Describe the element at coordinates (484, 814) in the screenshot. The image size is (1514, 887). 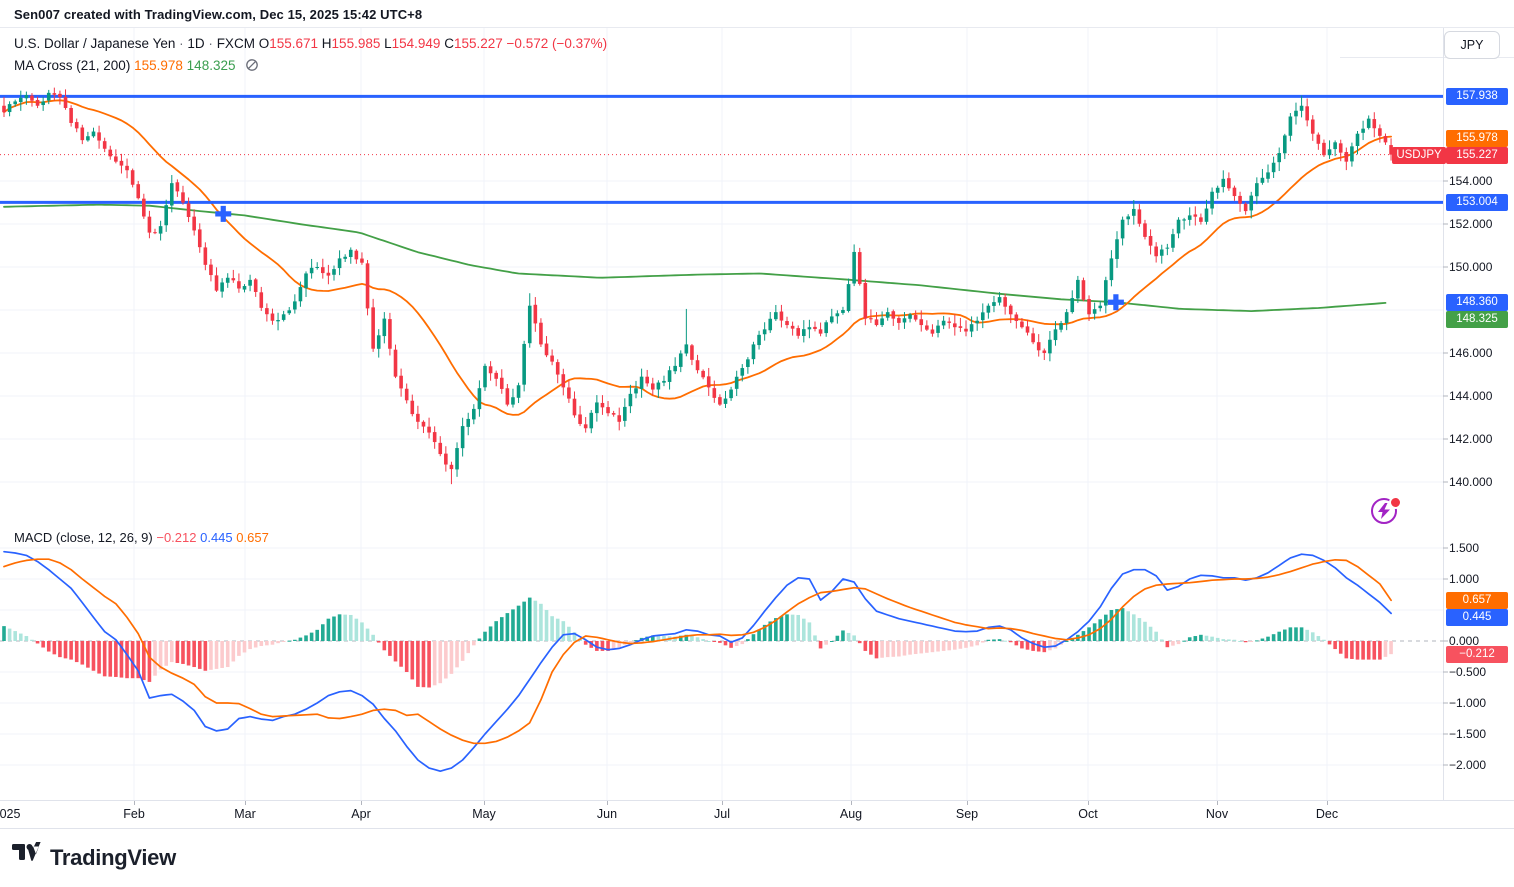
I see `time-label-May: May` at that location.